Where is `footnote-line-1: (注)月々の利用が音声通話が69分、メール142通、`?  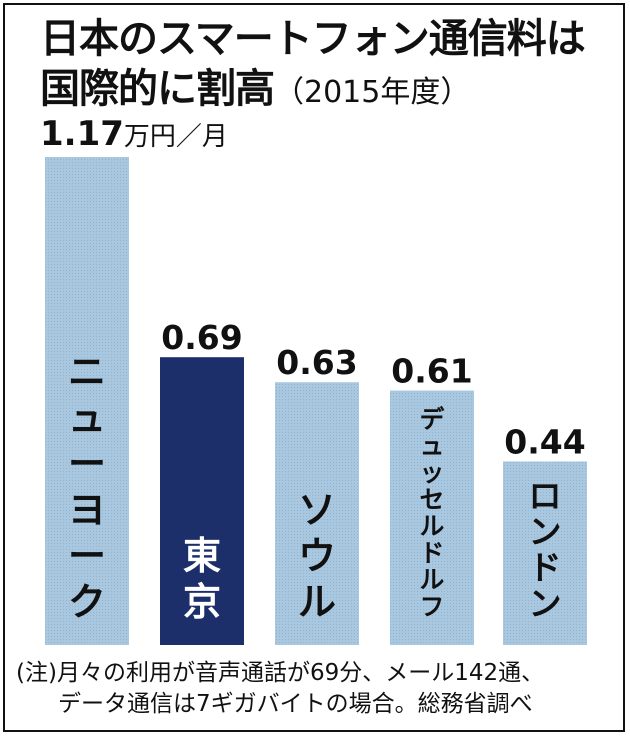 footnote-line-1: (注)月々の利用が音声通話が69分、メール142通、 is located at coordinates (280, 673).